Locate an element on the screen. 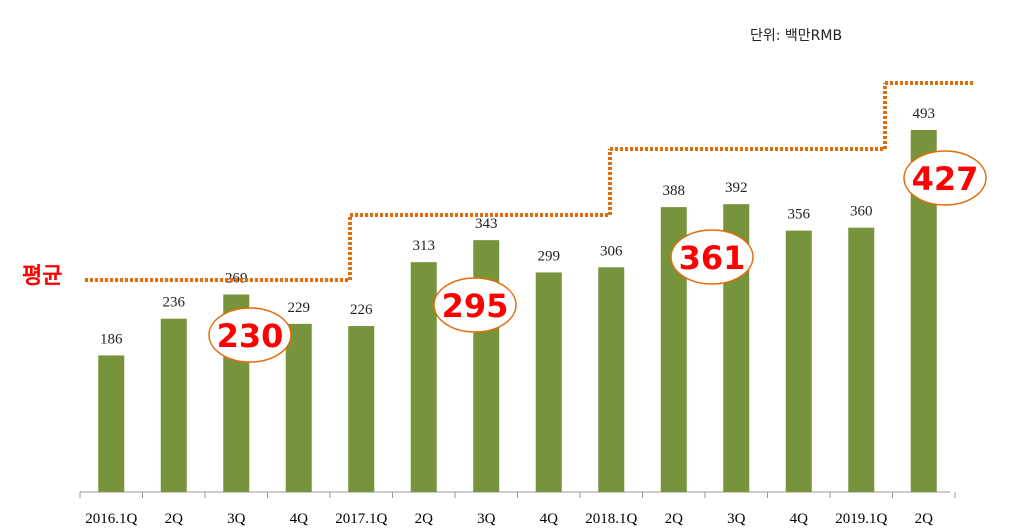  x-tick-label: 2017.1Q is located at coordinates (361, 519).